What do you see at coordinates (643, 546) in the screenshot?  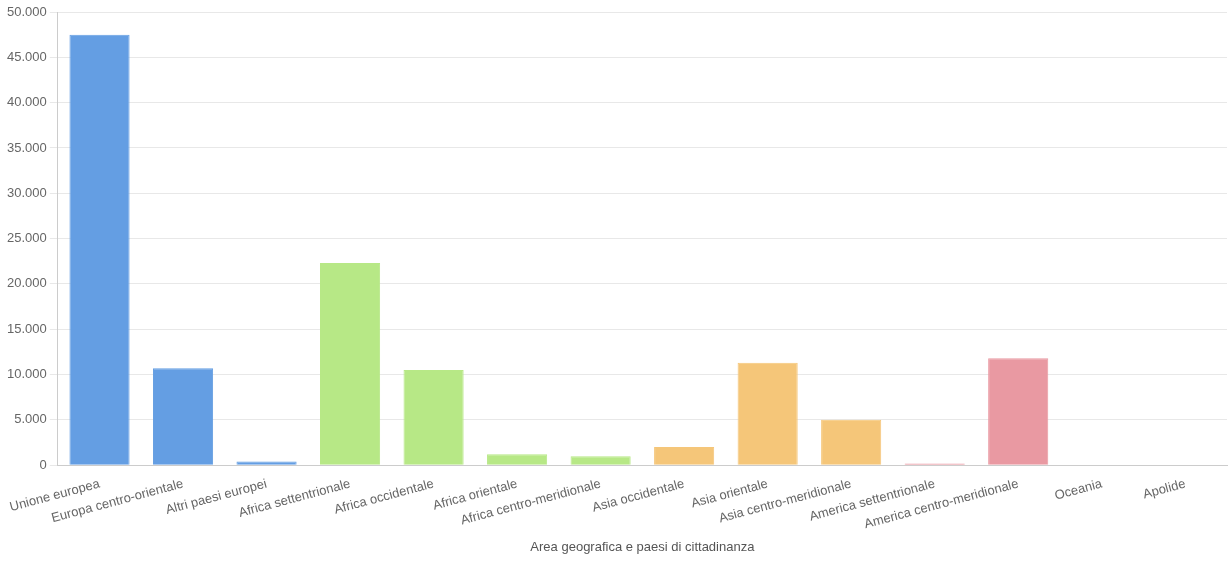 I see `x-axis-title: Area geografica e paesi di cittadinanza` at bounding box center [643, 546].